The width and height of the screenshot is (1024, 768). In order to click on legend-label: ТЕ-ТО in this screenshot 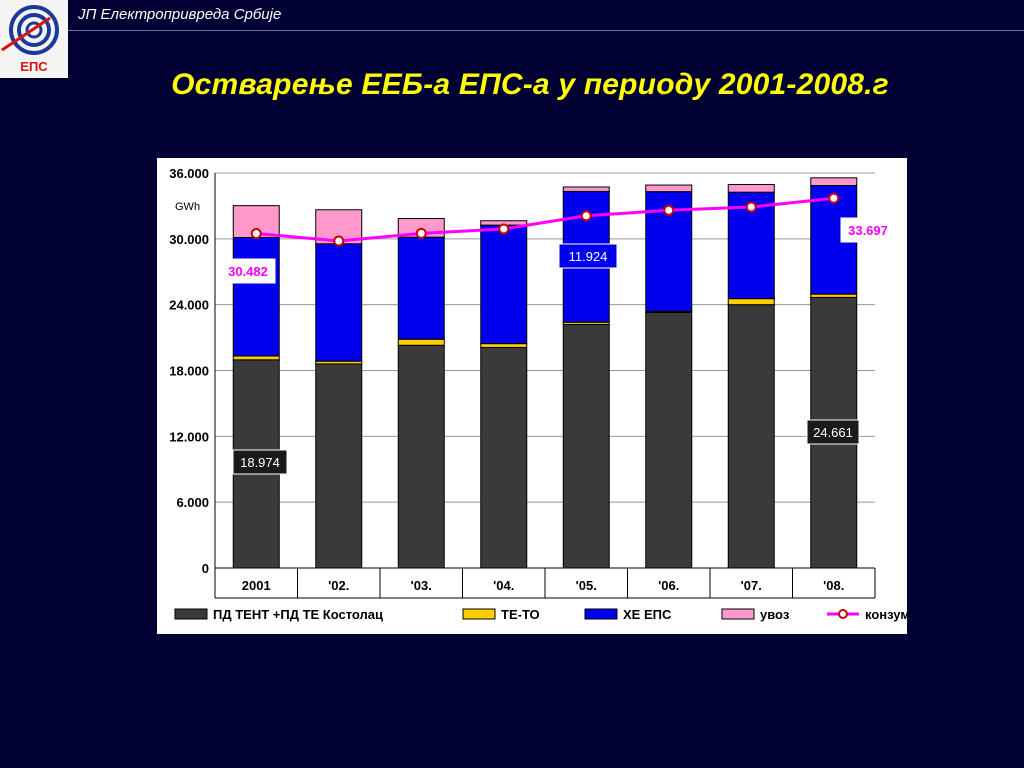, I will do `click(520, 614)`.